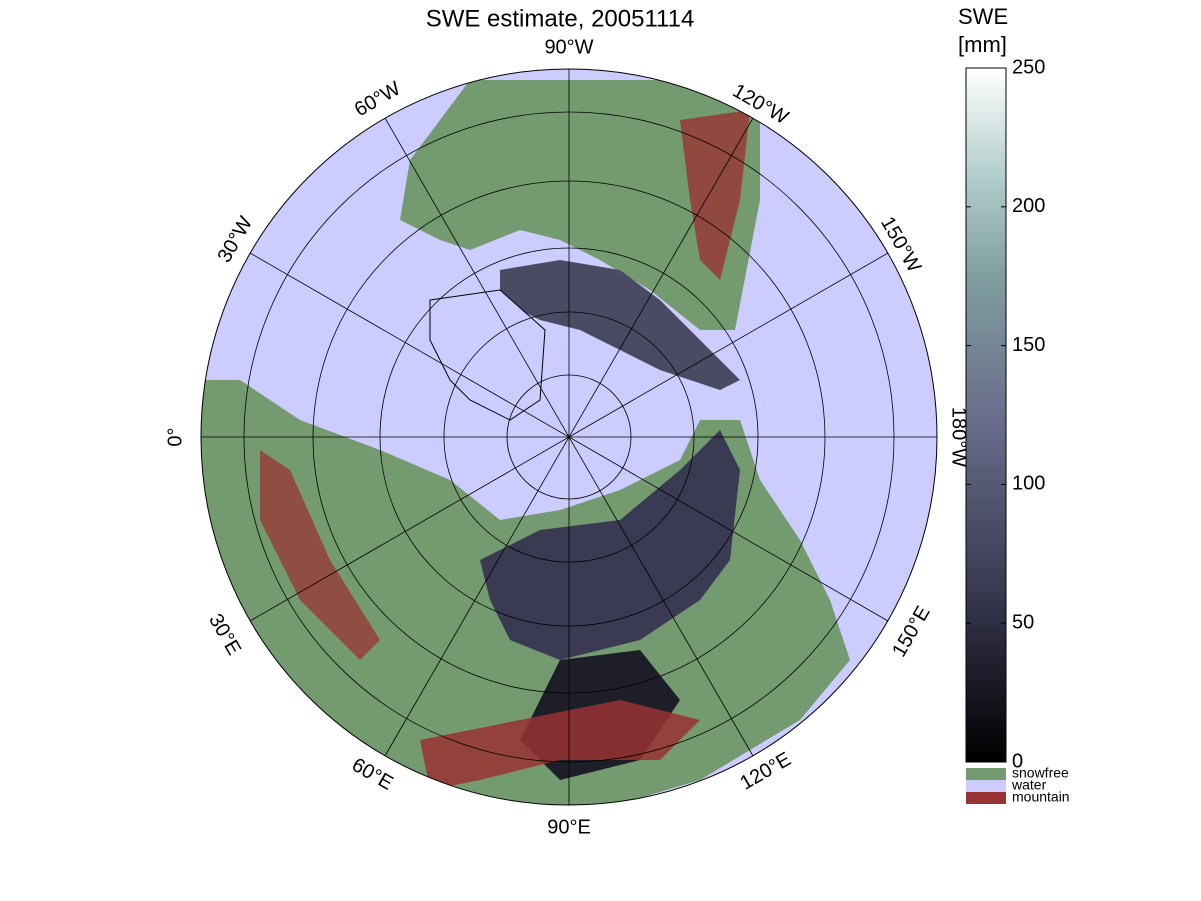  I want to click on colorbar-axis: 0 50 100 150 200 250, so click(1005, 414).